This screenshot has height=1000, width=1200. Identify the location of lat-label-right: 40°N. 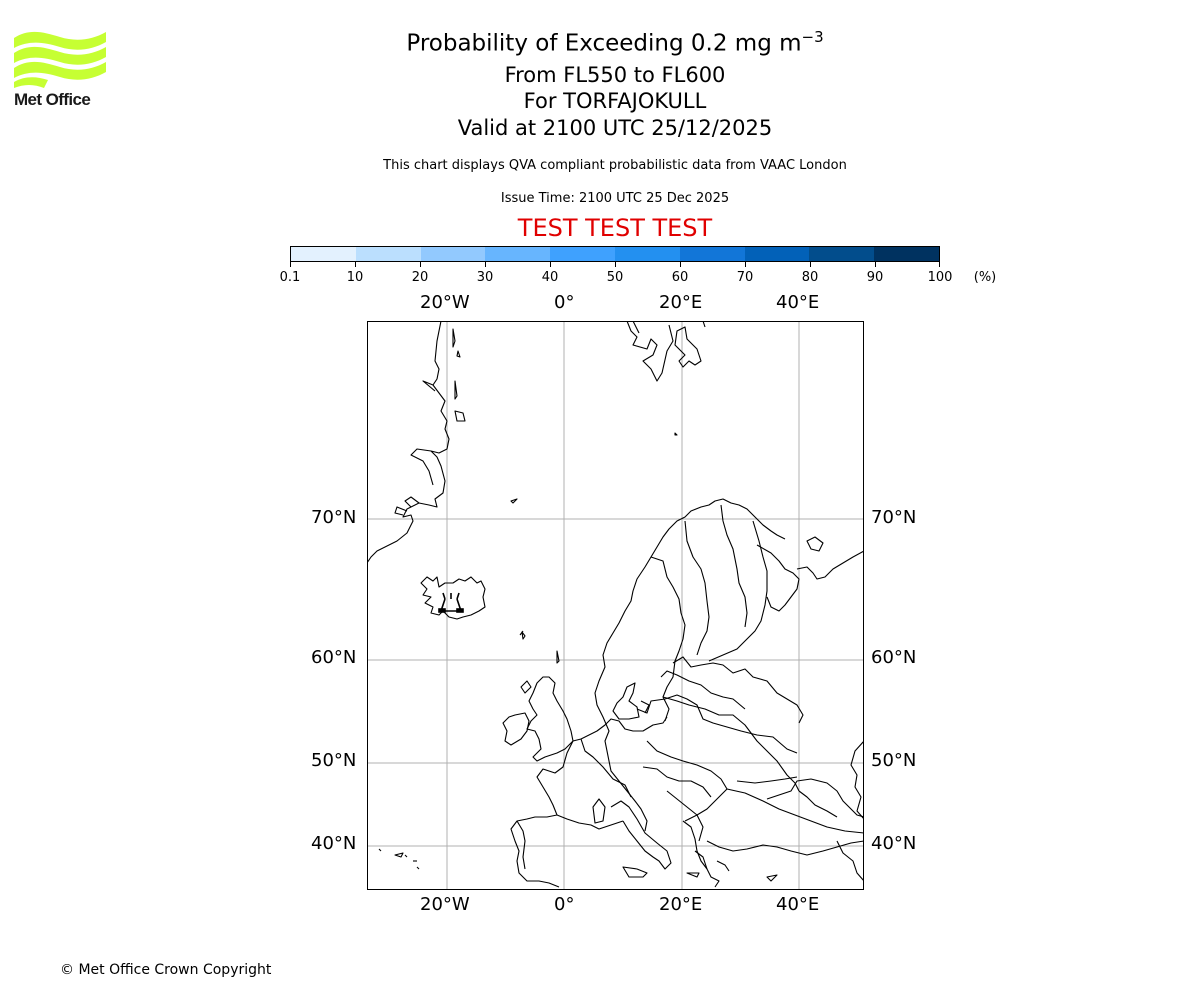
(894, 843).